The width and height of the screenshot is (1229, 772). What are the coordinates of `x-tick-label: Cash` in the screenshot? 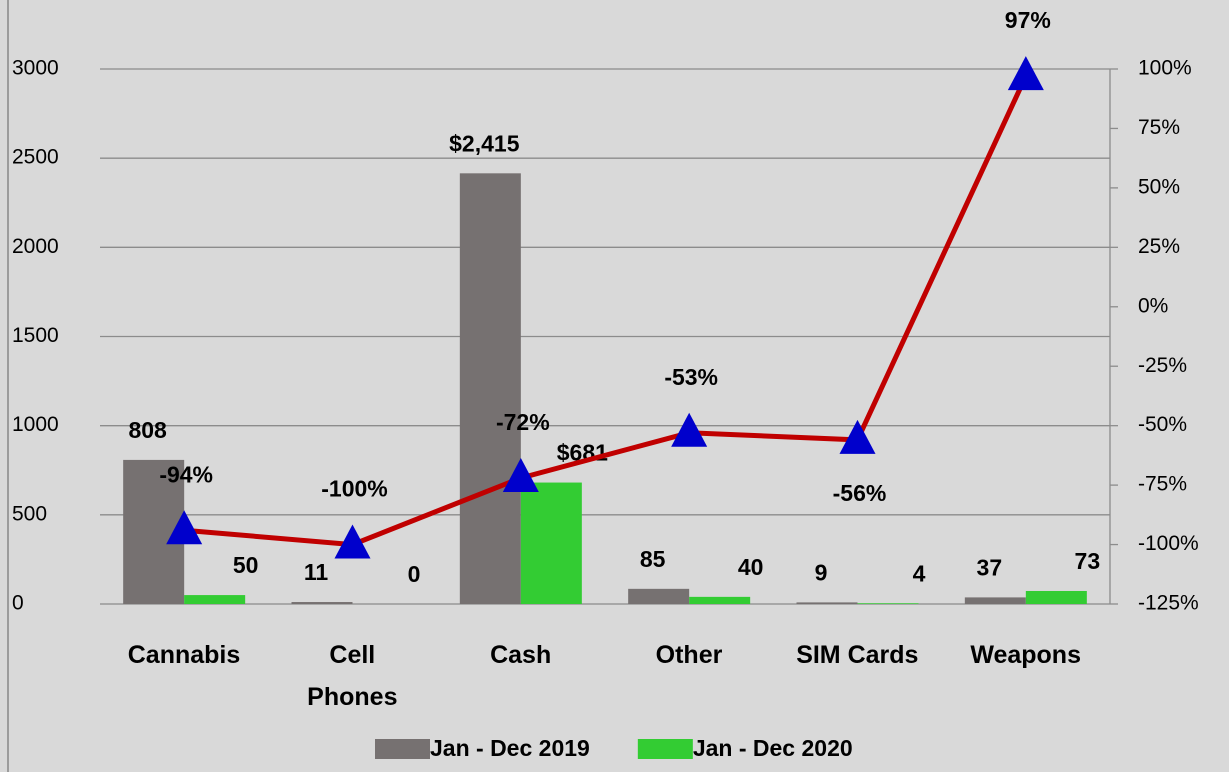 It's located at (521, 655).